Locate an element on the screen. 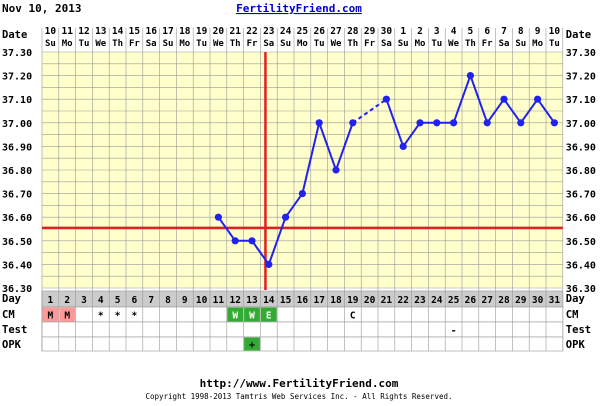 The width and height of the screenshot is (600, 406). date-label: 18 is located at coordinates (185, 31).